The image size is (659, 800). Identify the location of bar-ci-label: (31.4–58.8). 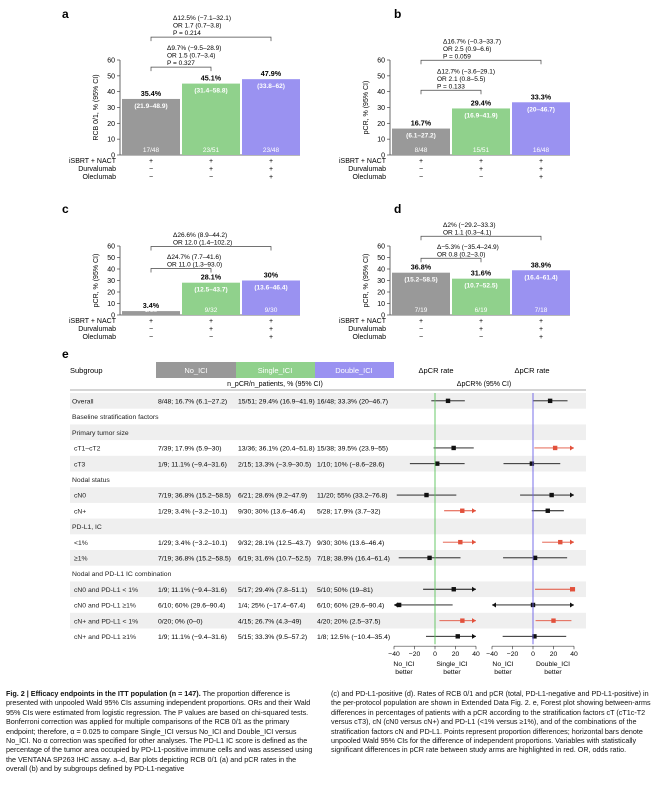
(210, 91).